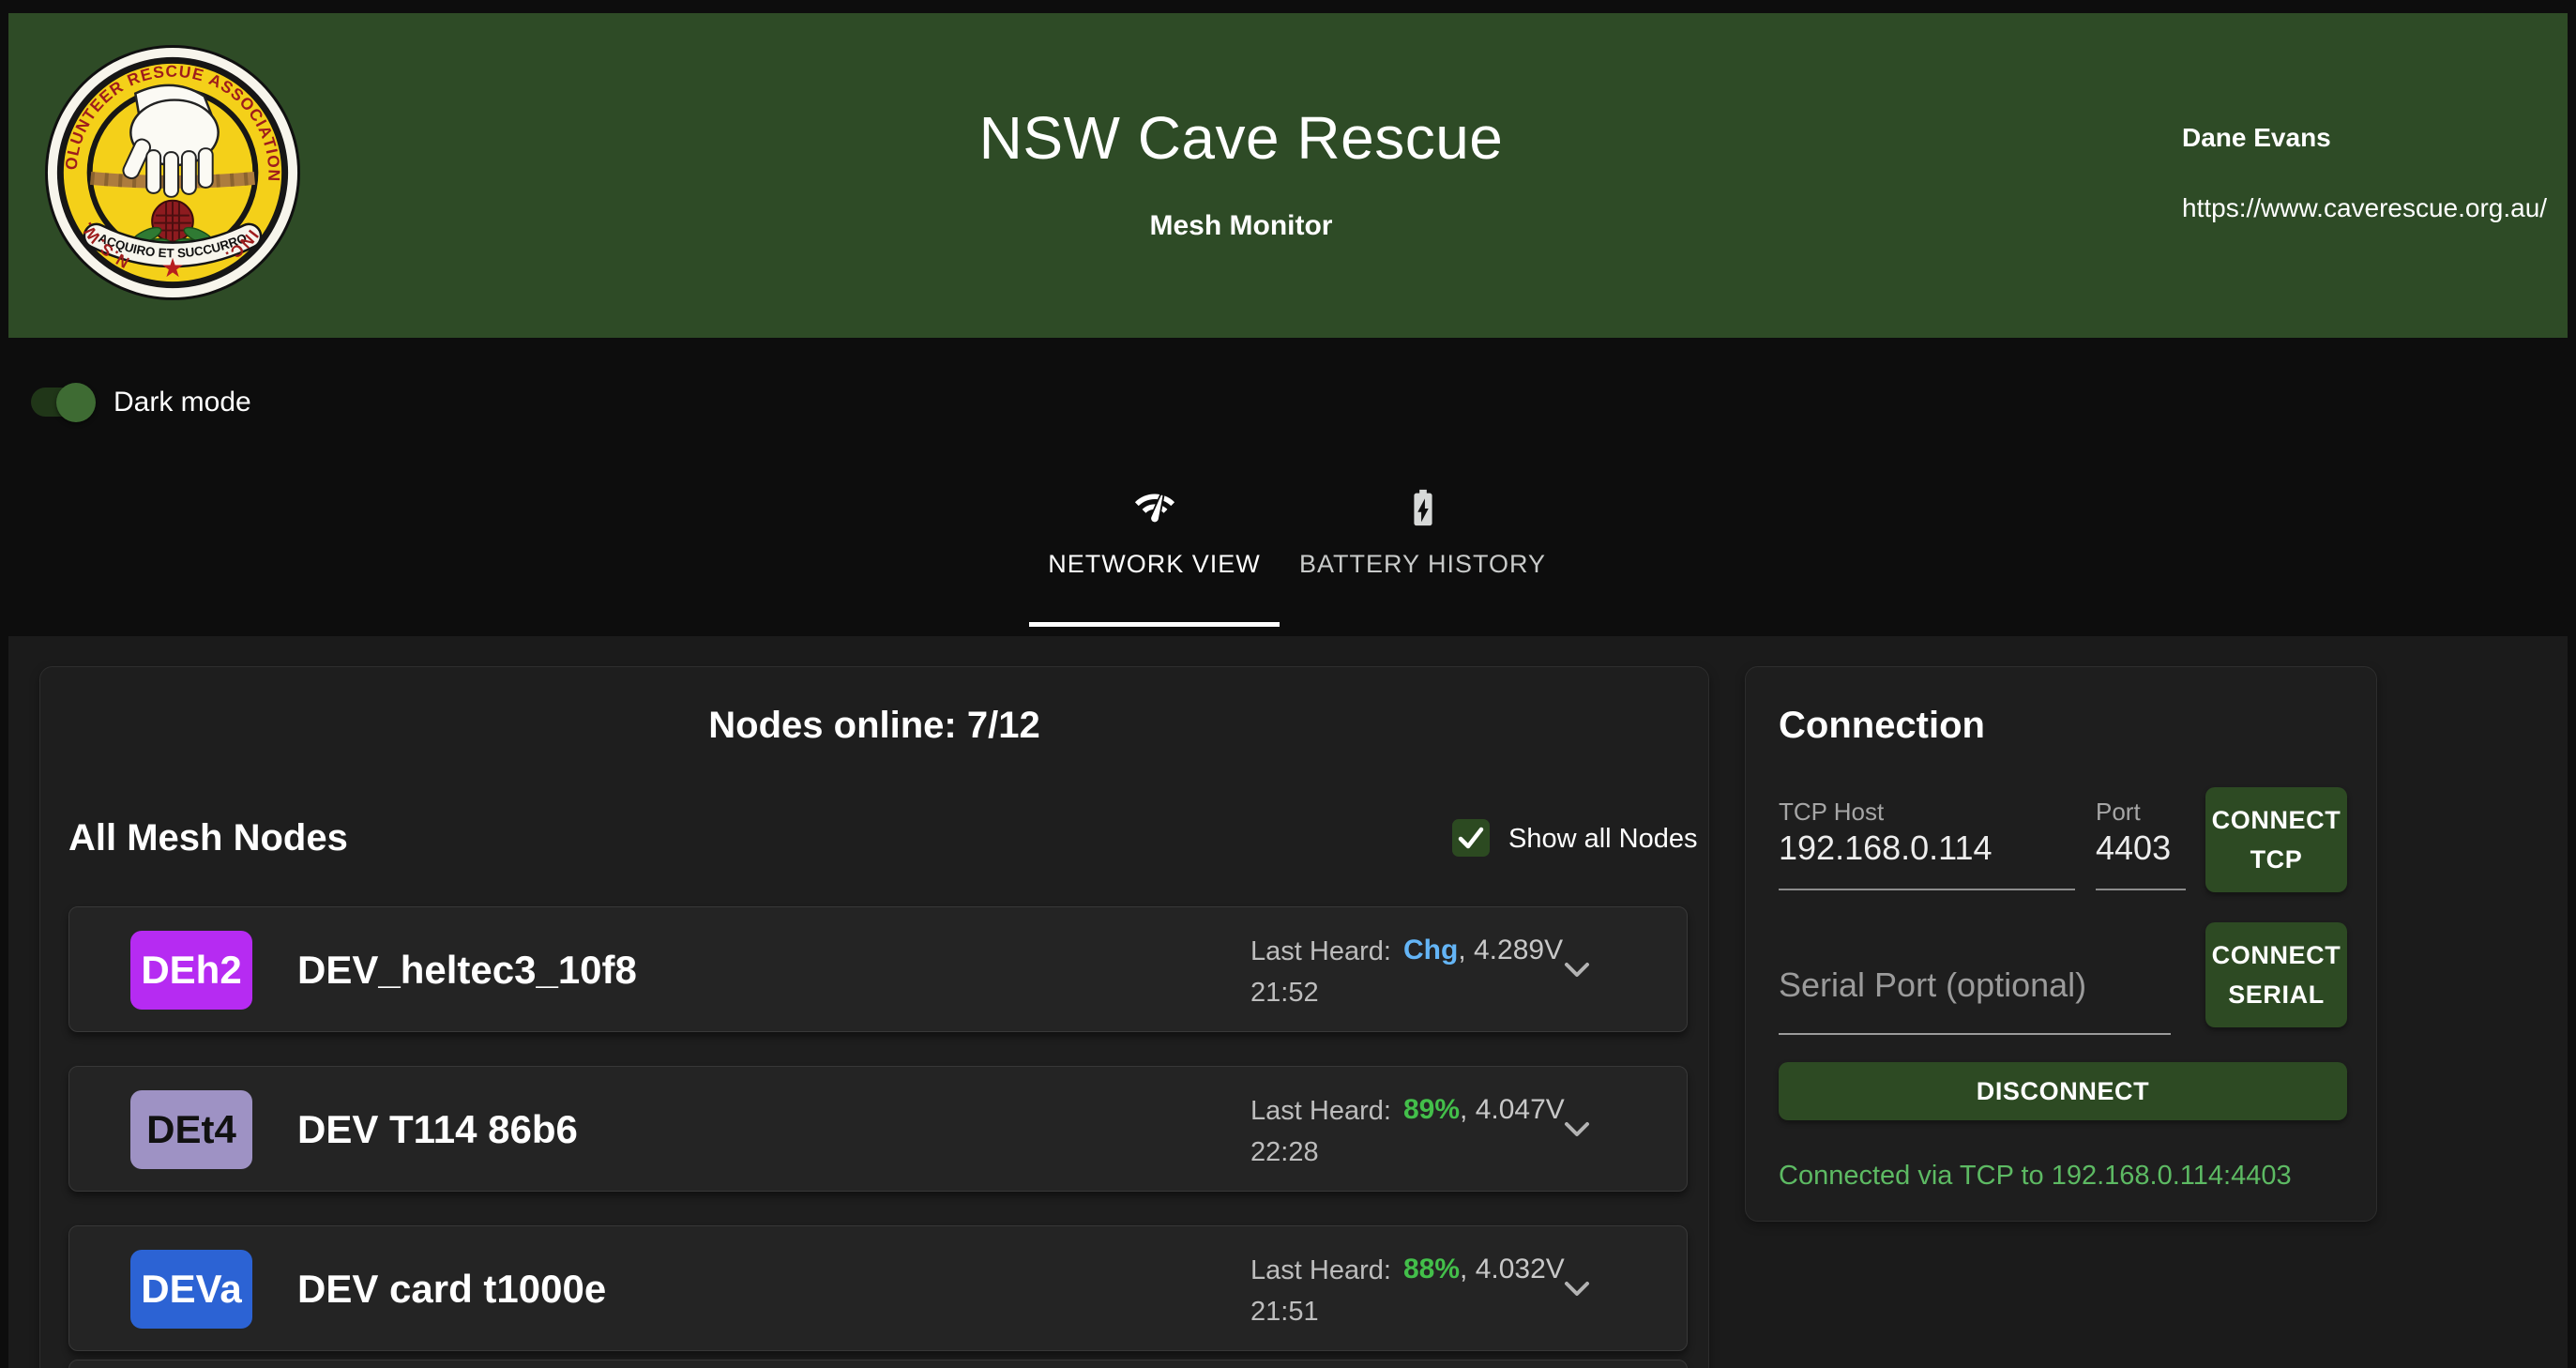 The width and height of the screenshot is (2576, 1368). I want to click on tab-network-view-label: NETWORK VIEW, so click(1154, 564).